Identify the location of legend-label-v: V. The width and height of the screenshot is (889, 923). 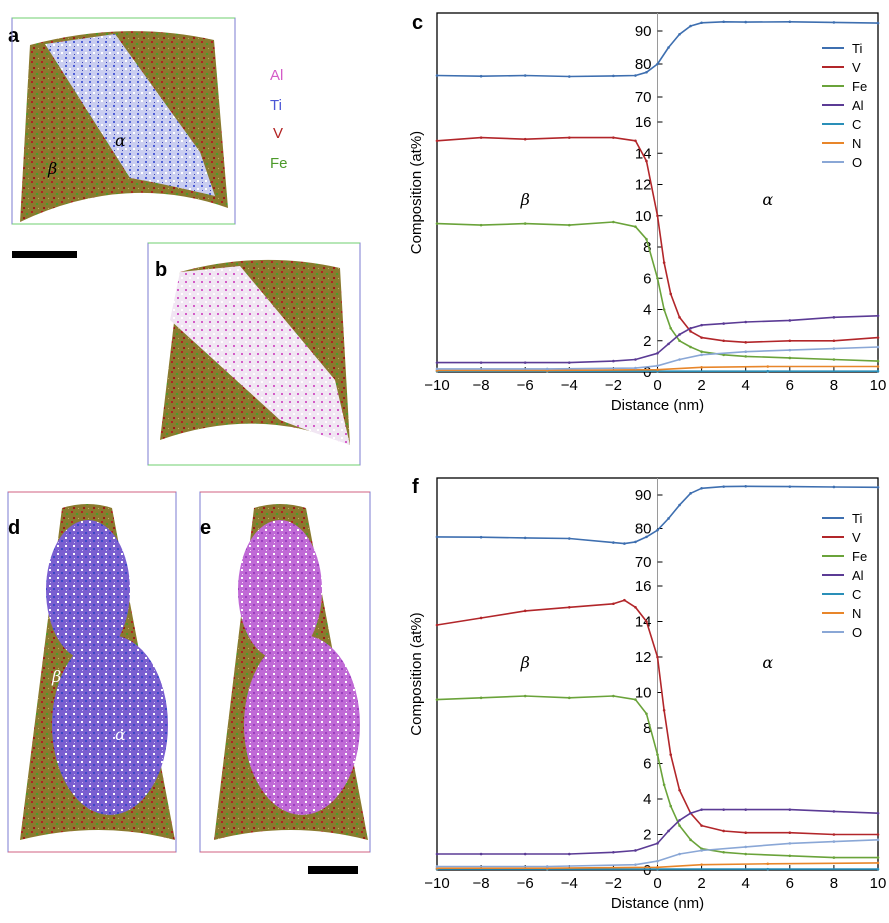
(856, 67).